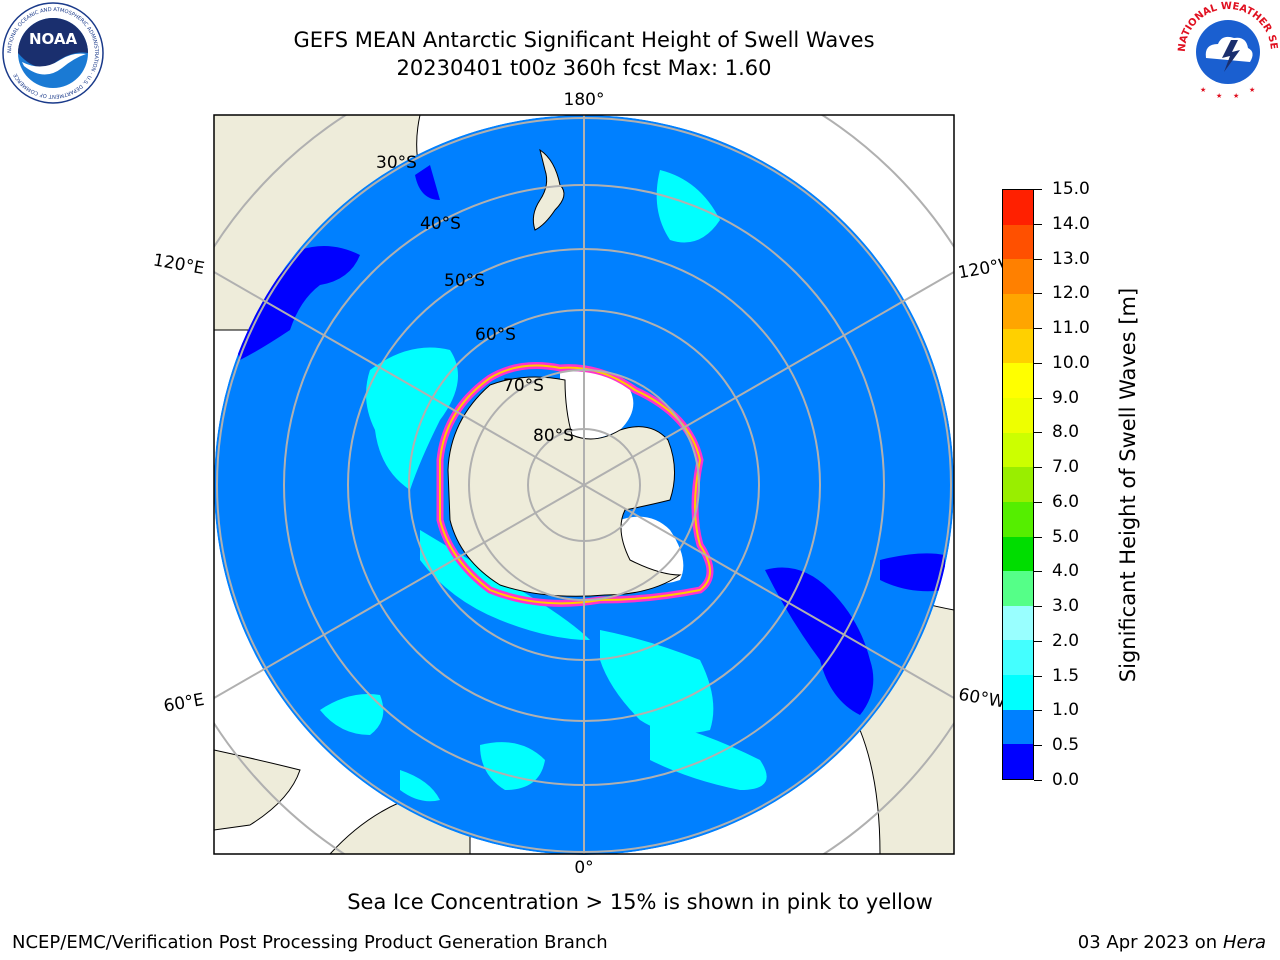 The width and height of the screenshot is (1280, 960). What do you see at coordinates (53, 39) in the screenshot?
I see `noaa-logo-text: NOAA` at bounding box center [53, 39].